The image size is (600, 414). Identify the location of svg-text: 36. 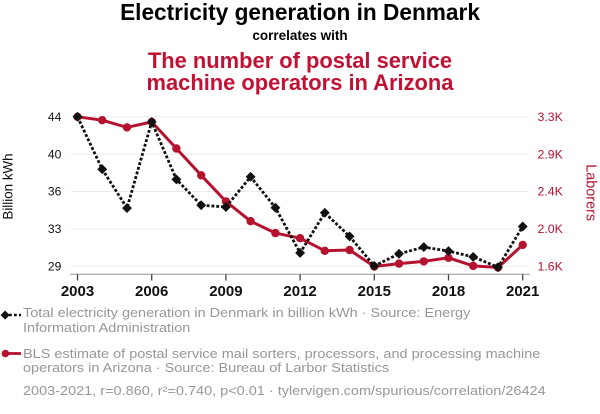
(55, 192).